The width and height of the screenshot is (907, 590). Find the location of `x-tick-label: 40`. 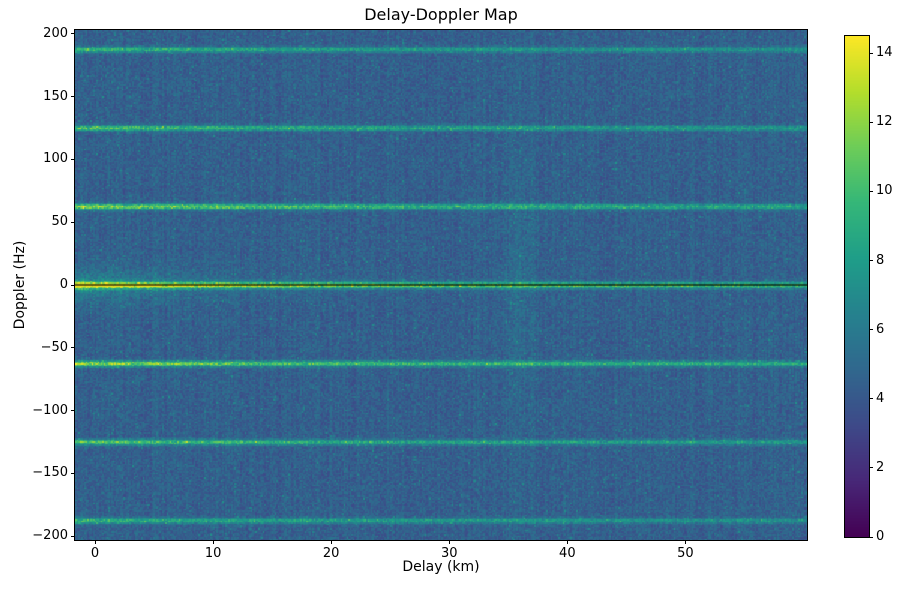

x-tick-label: 40 is located at coordinates (567, 553).